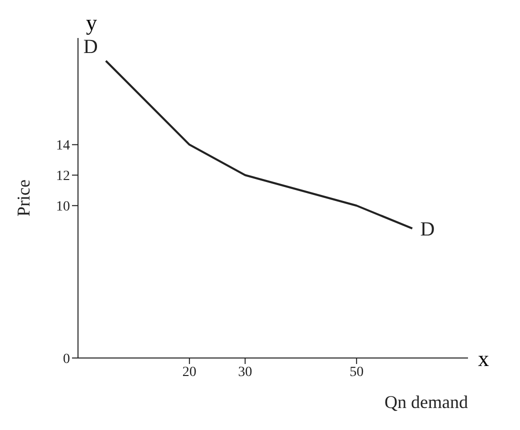  I want to click on y-tick-label: 0, so click(66, 359).